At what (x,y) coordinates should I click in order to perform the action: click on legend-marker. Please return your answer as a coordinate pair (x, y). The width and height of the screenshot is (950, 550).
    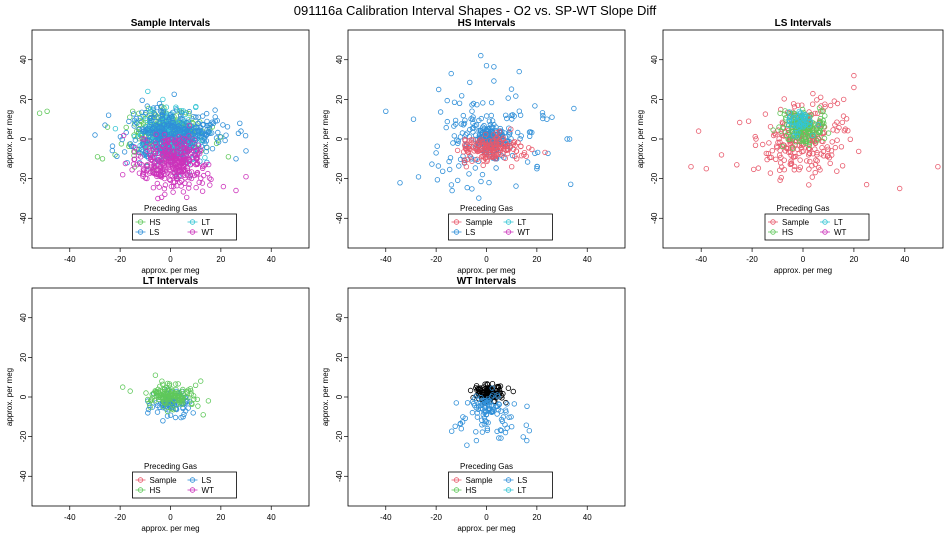
    Looking at the image, I should click on (140, 480).